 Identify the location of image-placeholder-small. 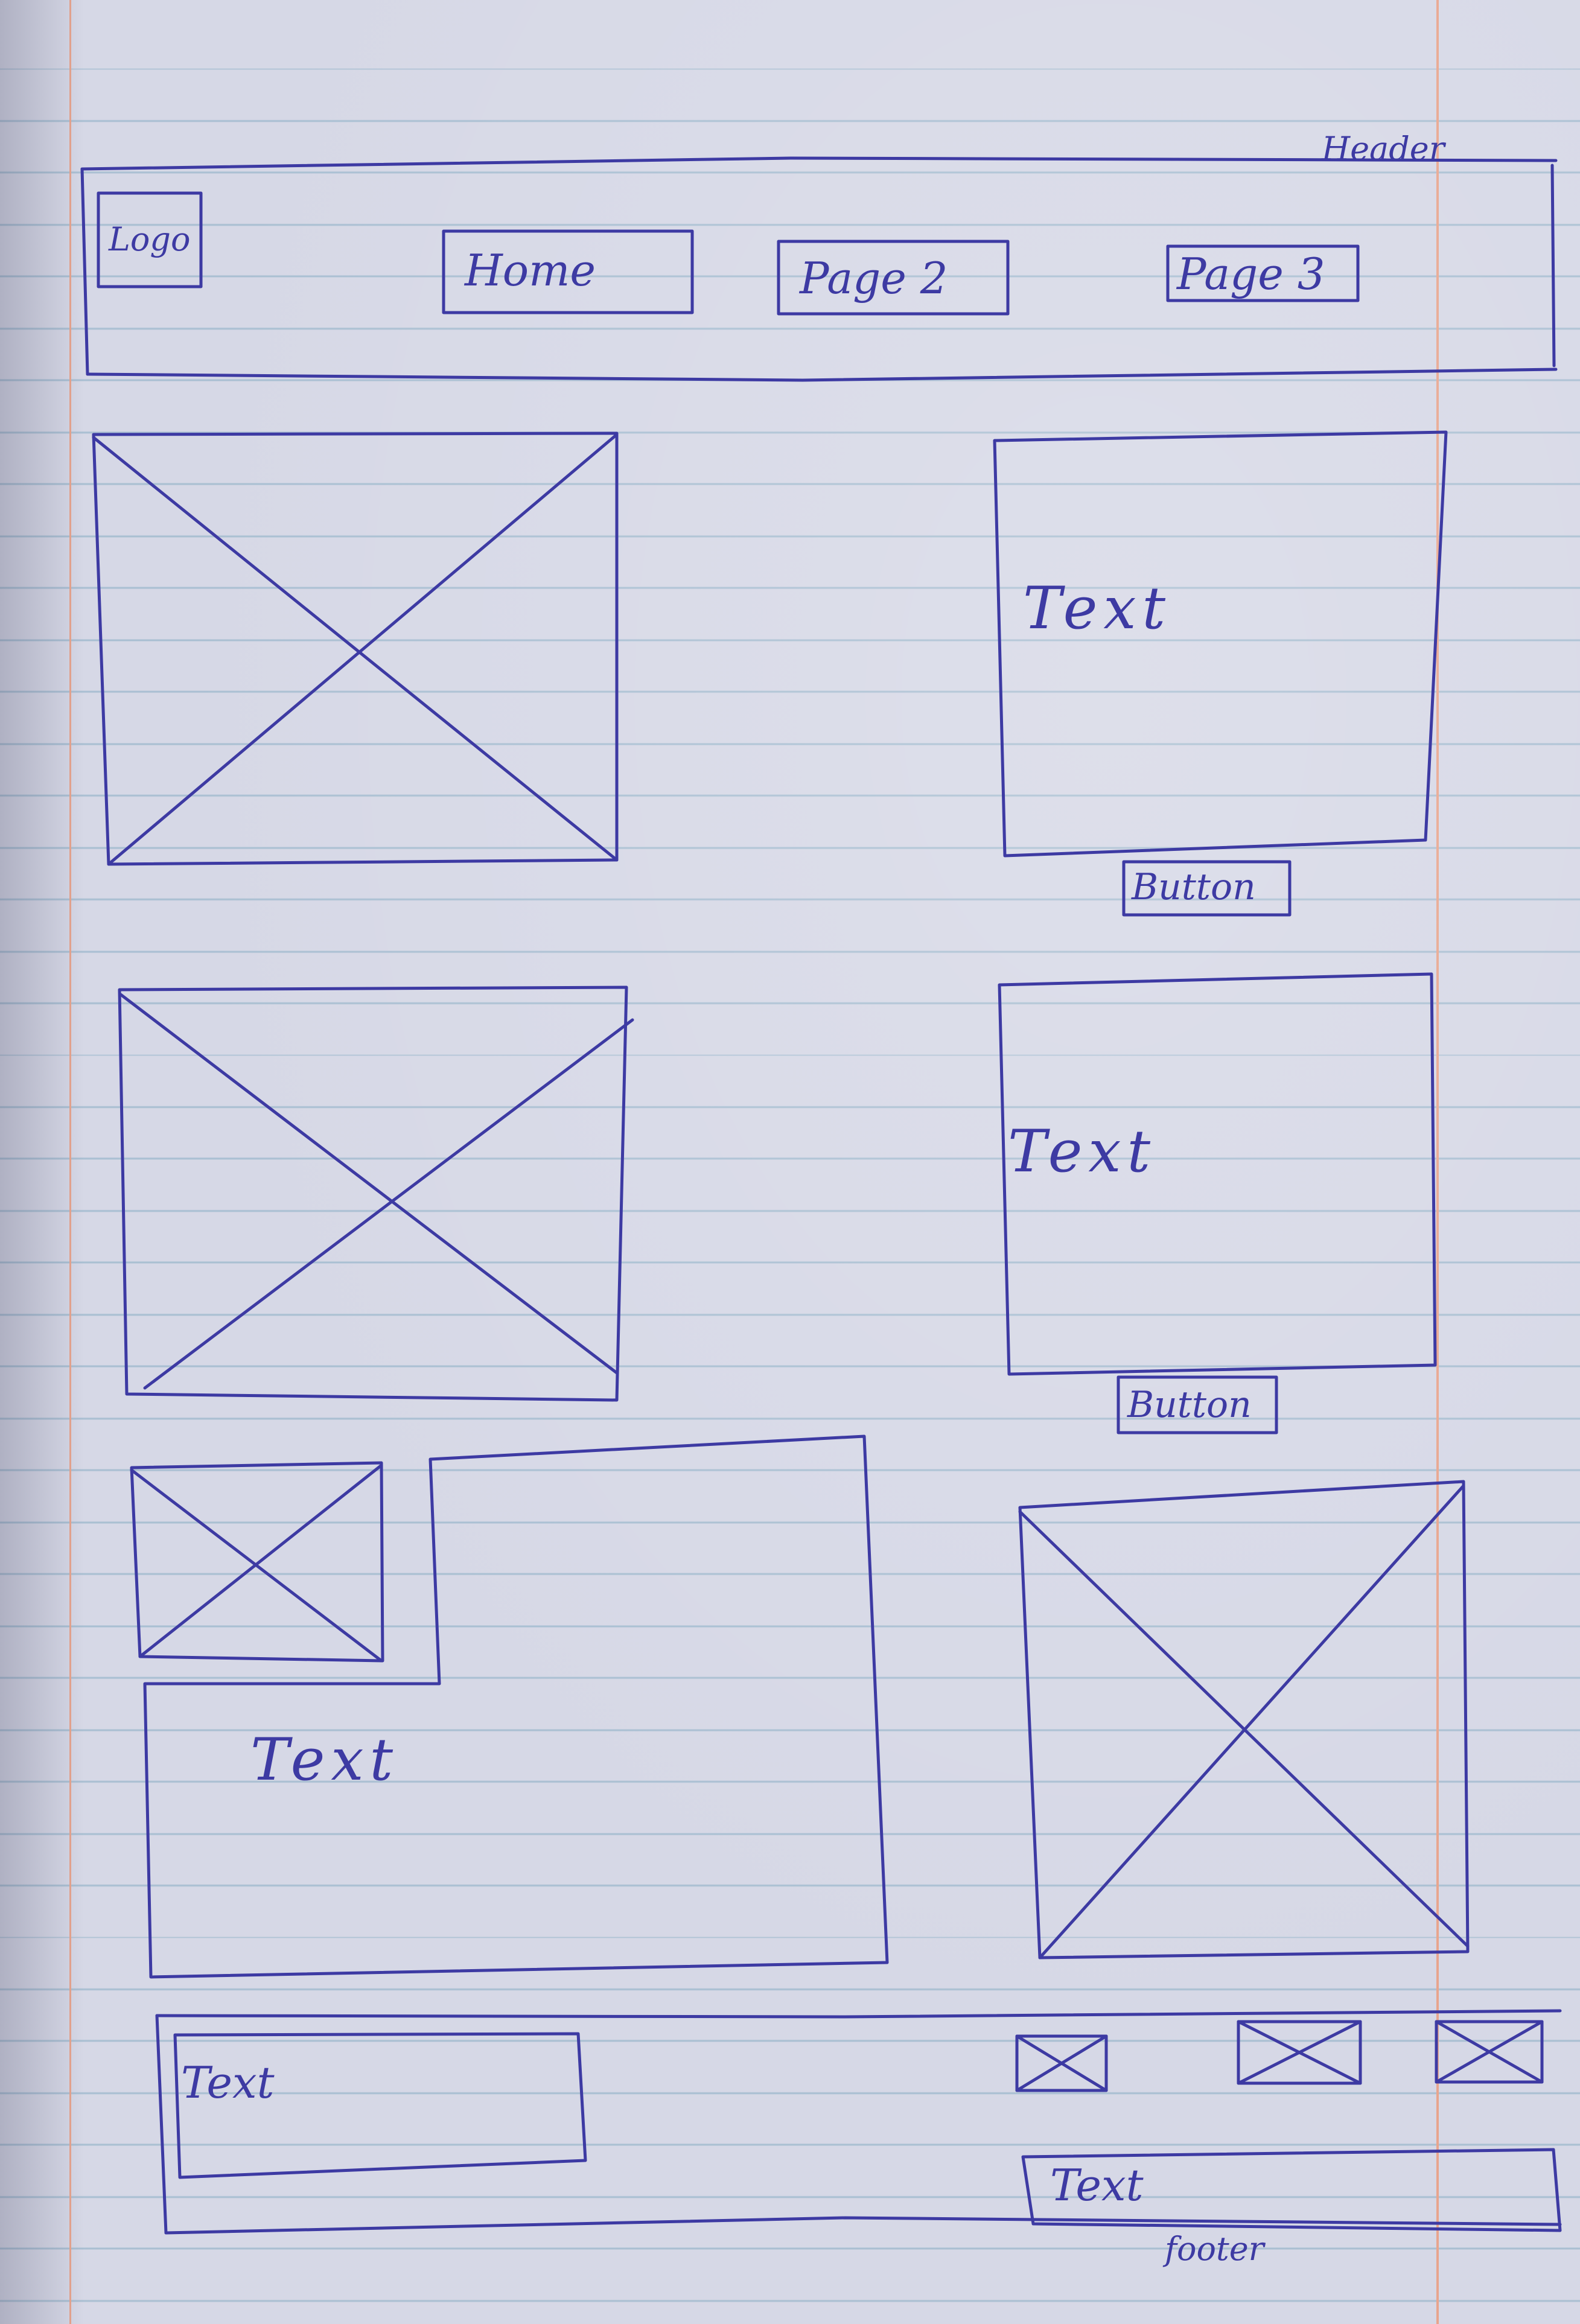
(257, 1562).